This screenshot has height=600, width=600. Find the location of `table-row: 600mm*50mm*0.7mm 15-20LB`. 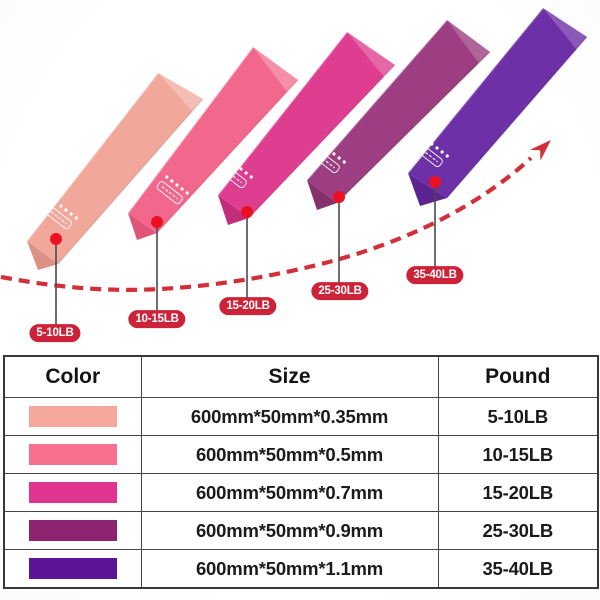

table-row: 600mm*50mm*0.7mm 15-20LB is located at coordinates (301, 492).